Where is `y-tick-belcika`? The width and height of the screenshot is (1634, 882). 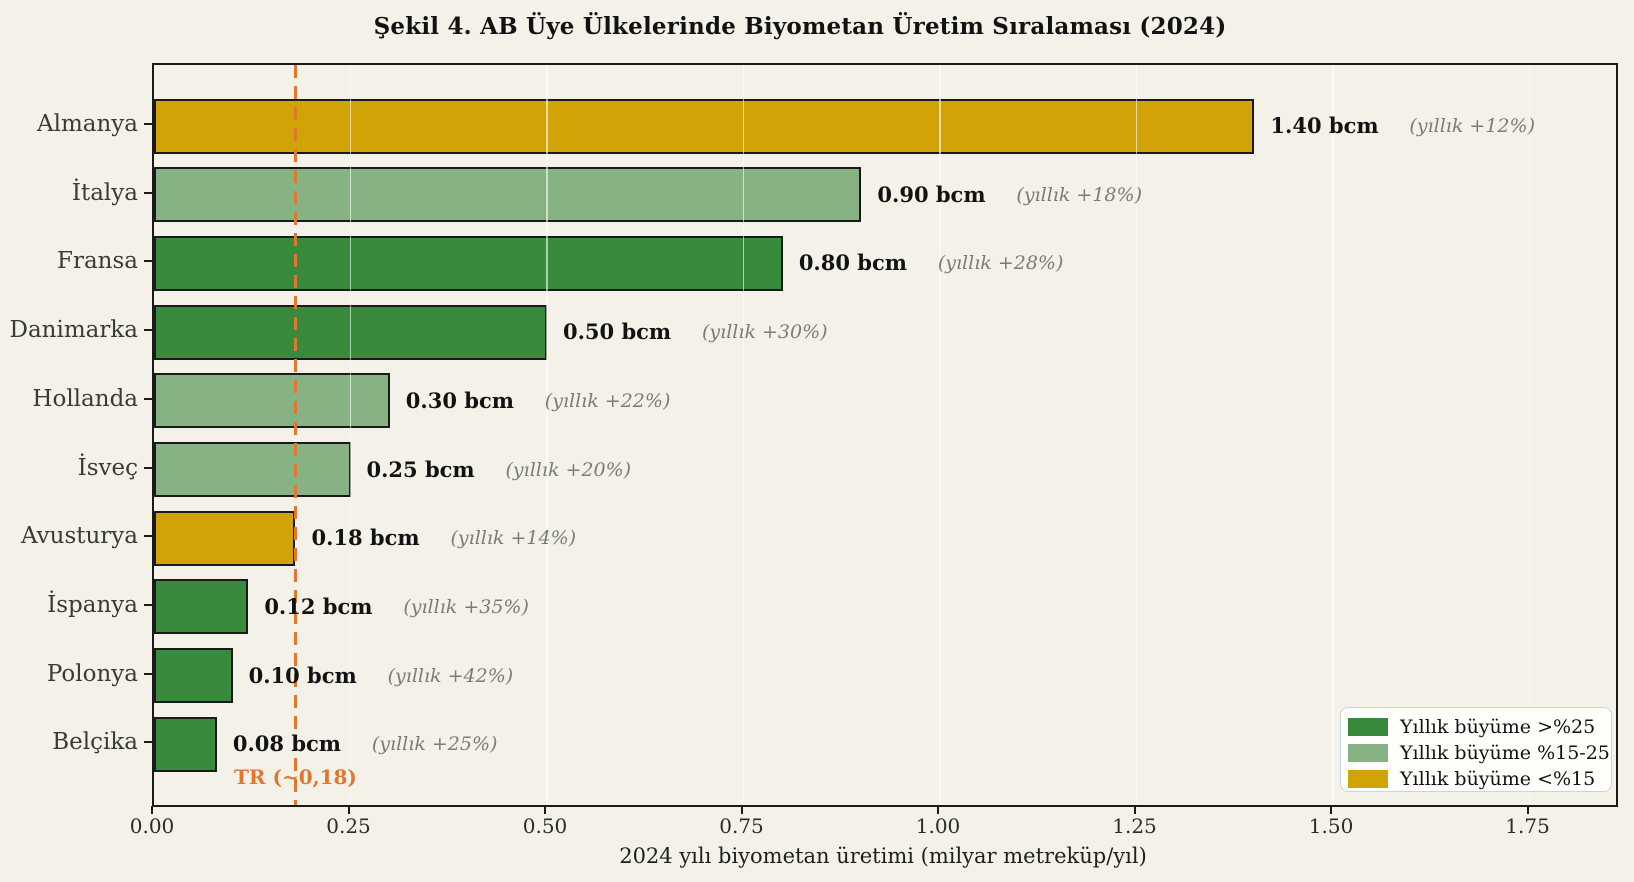
y-tick-belcika is located at coordinates (148, 742).